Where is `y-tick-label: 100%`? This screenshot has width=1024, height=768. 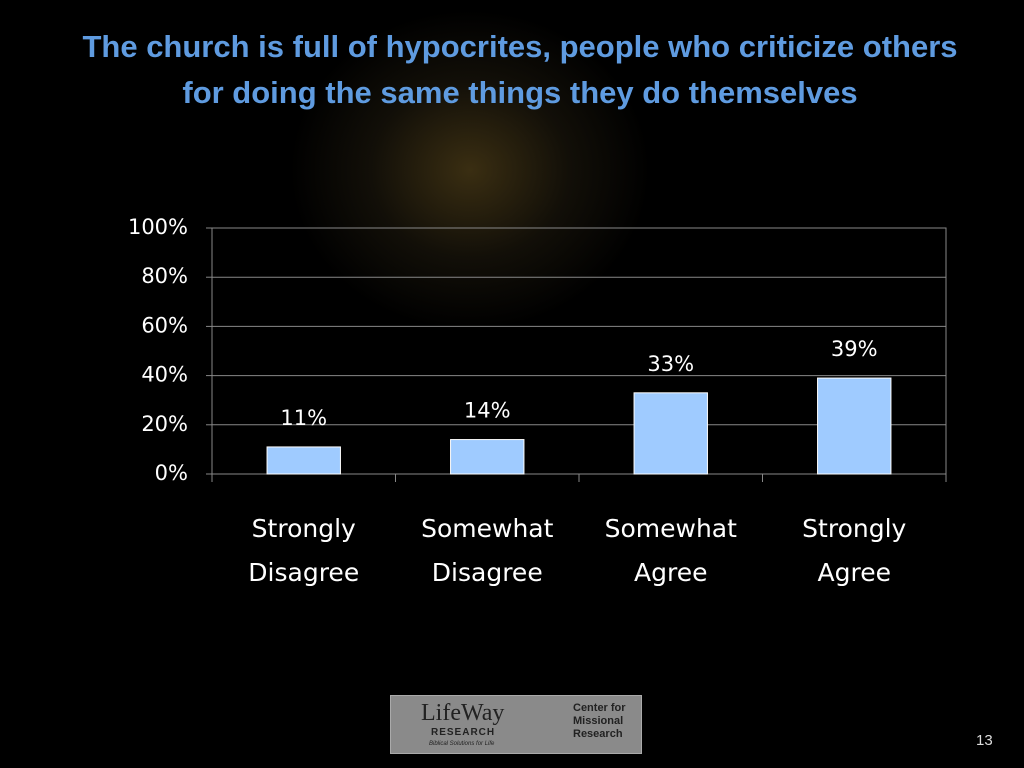 y-tick-label: 100% is located at coordinates (158, 227).